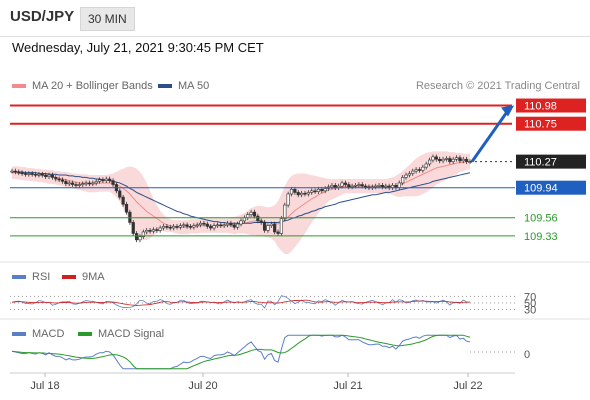 This screenshot has height=400, width=590. What do you see at coordinates (44, 386) in the screenshot?
I see `x-tick-label-0: Jul 18` at bounding box center [44, 386].